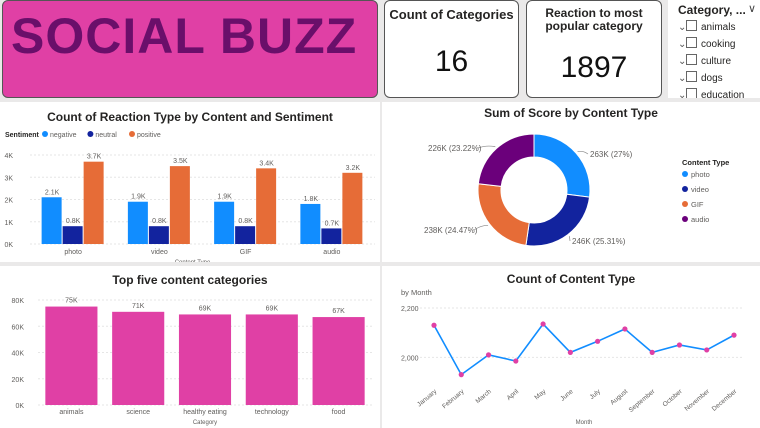  Describe the element at coordinates (698, 400) in the screenshot. I see `x-tick-label: November` at that location.